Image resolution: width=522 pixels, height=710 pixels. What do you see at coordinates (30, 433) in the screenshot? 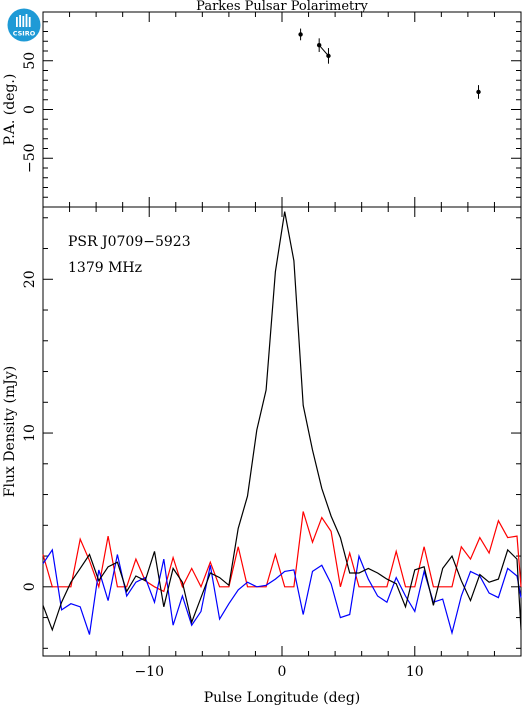
I see `y-tick-label: 10` at bounding box center [30, 433].